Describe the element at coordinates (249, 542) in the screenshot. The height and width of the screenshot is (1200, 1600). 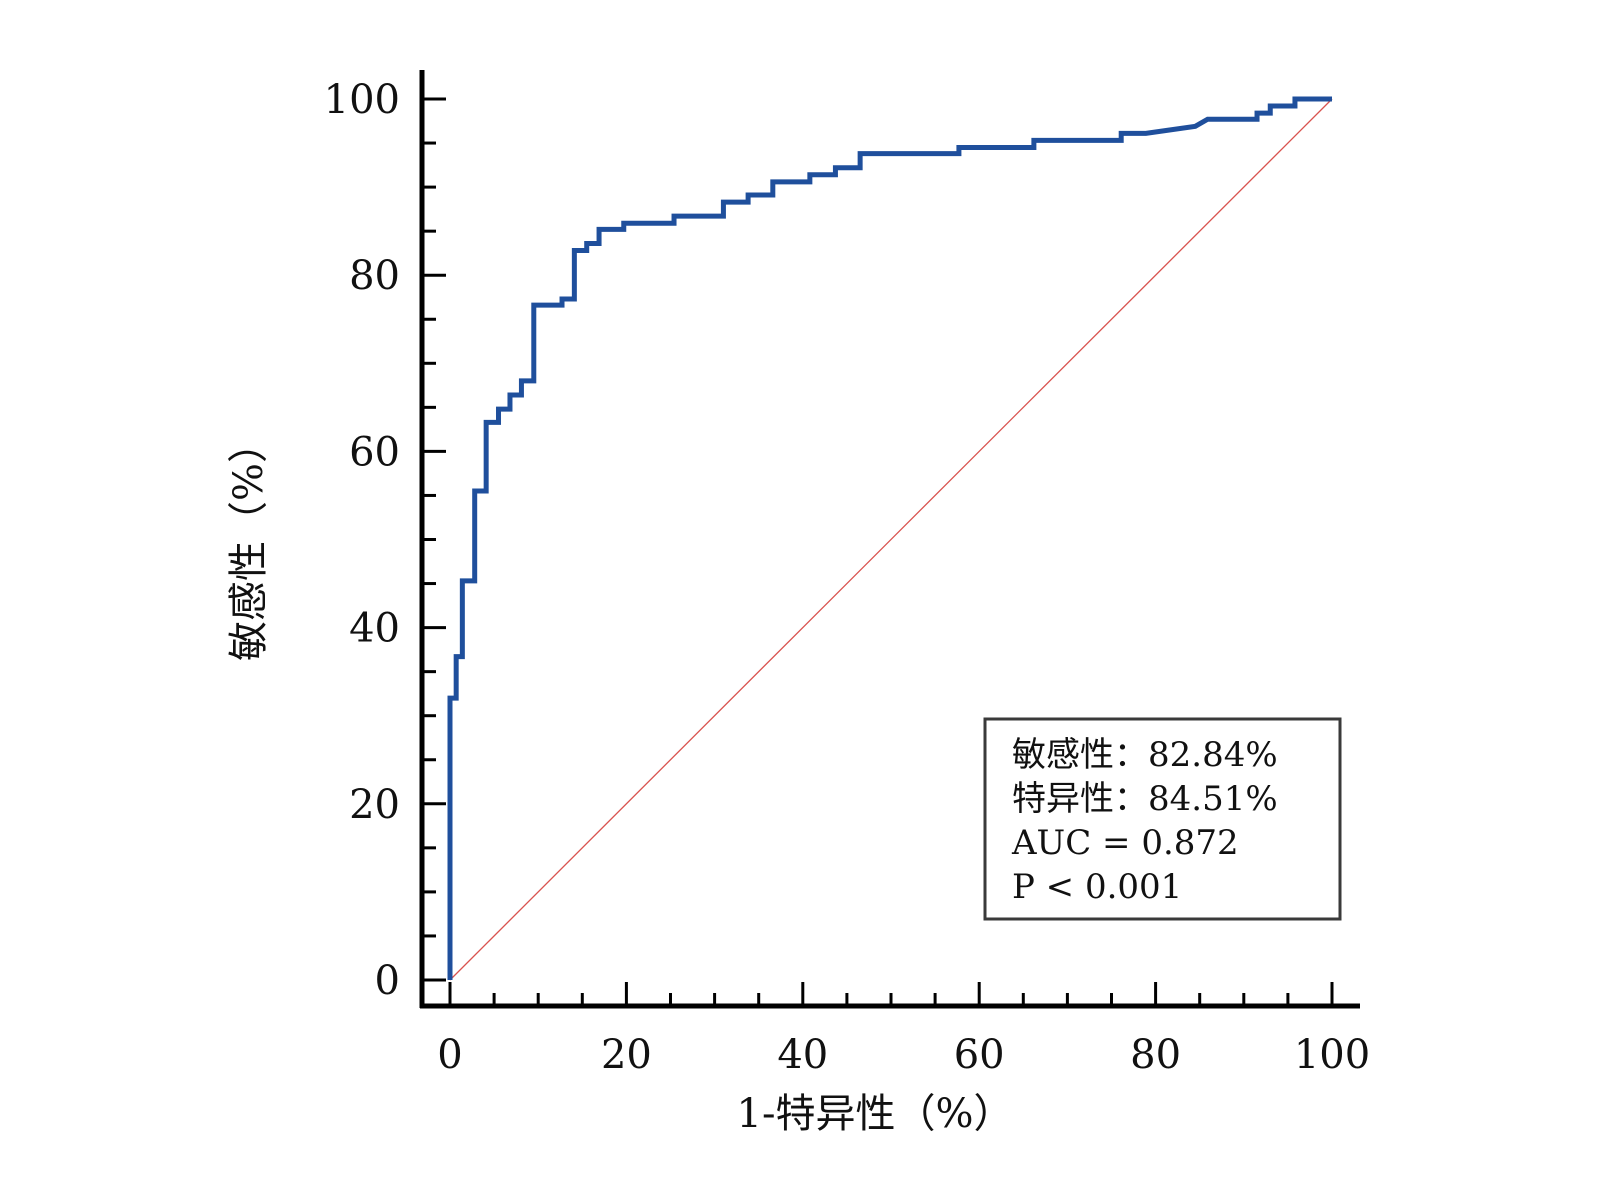
I see `y-axis-label: 敏感性（%）` at that location.